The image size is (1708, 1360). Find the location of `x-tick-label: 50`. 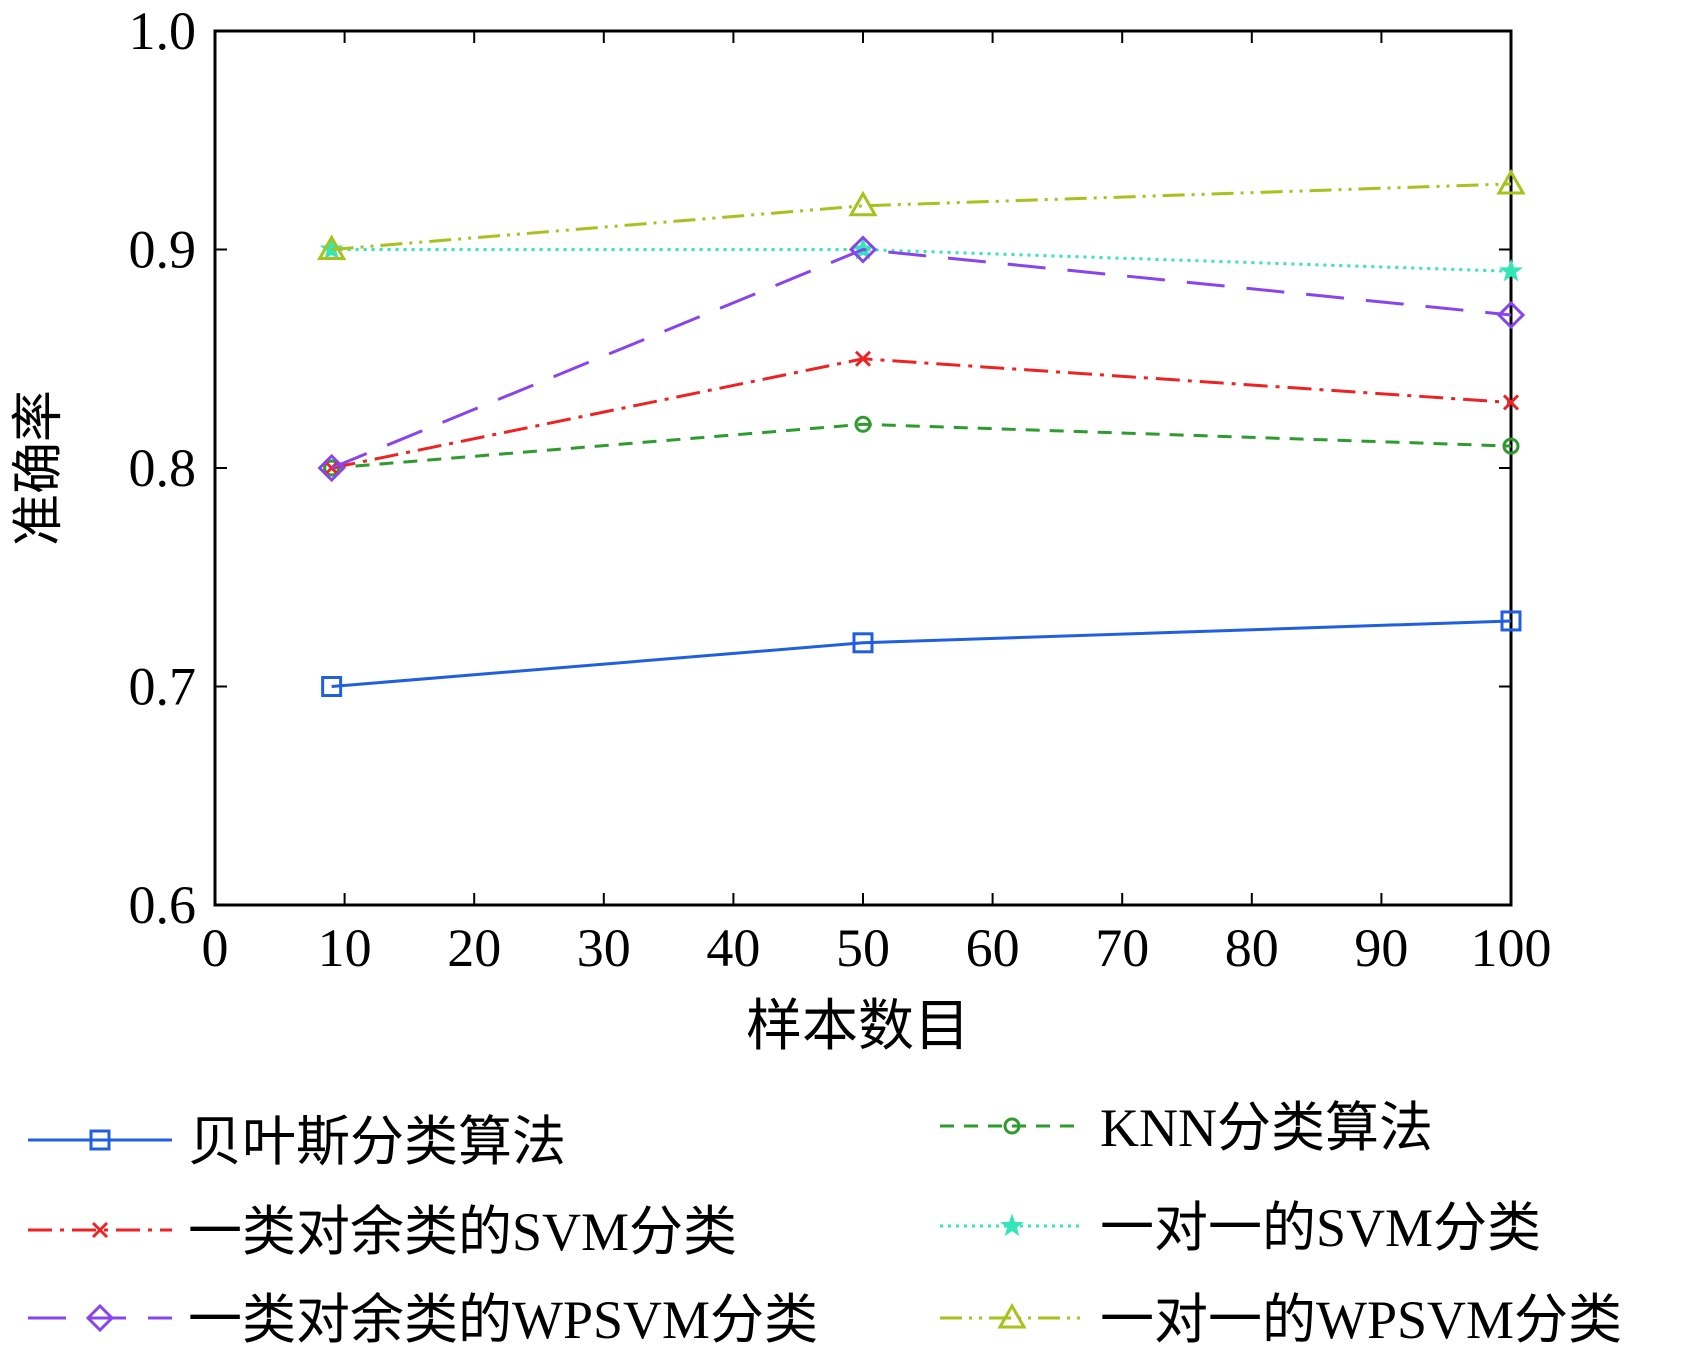

x-tick-label: 50 is located at coordinates (863, 948).